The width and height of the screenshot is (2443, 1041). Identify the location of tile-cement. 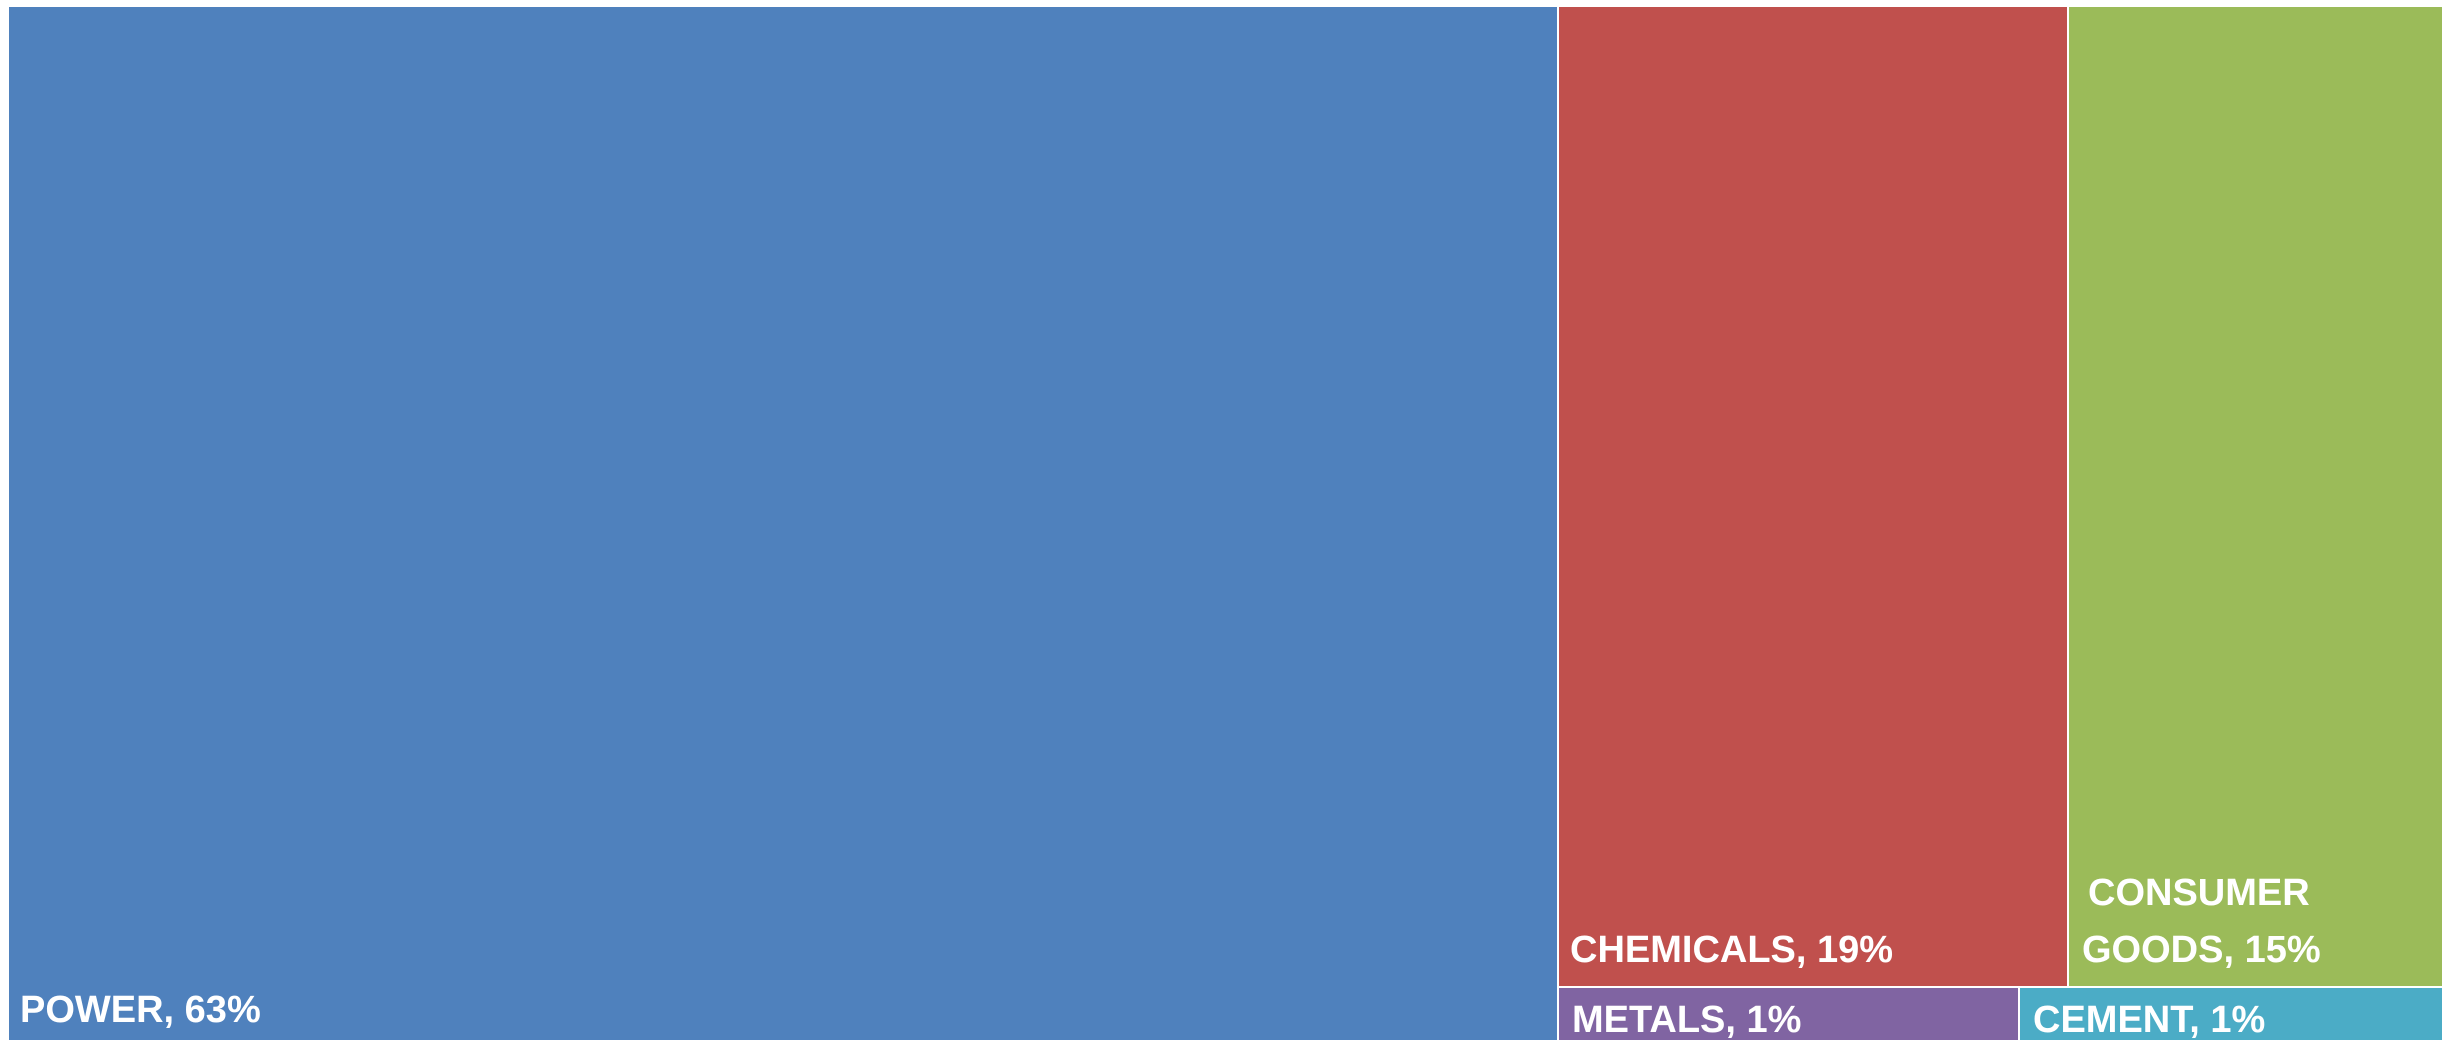
(2230, 1013).